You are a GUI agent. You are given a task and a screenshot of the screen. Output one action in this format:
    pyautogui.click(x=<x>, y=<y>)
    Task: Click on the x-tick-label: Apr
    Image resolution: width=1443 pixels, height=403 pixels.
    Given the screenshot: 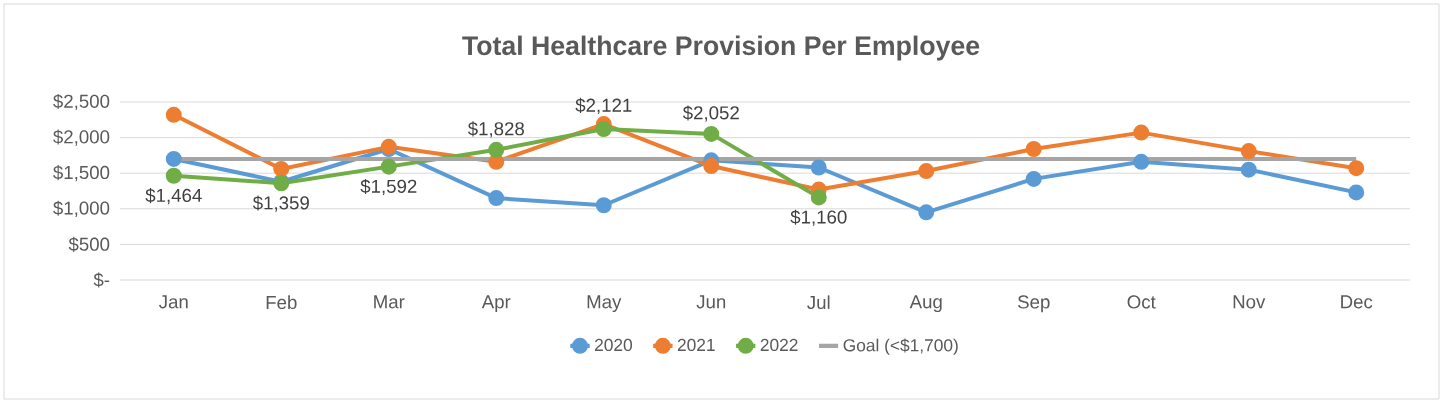 What is the action you would take?
    pyautogui.click(x=496, y=304)
    